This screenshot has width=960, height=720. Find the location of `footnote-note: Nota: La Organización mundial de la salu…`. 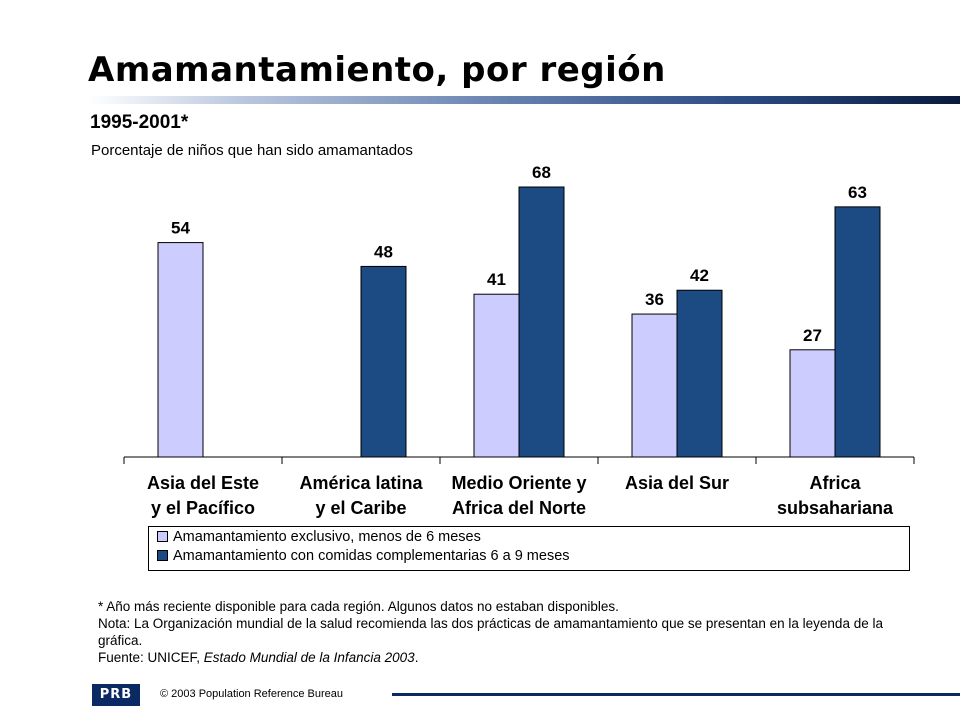

footnote-note: Nota: La Organización mundial de la salu… is located at coordinates (490, 632).